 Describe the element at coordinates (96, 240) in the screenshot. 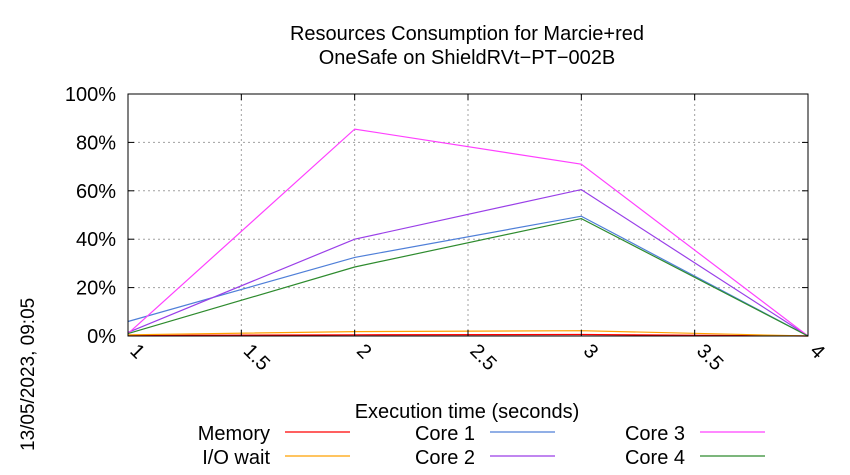

I see `y-tick-label: 40%` at that location.